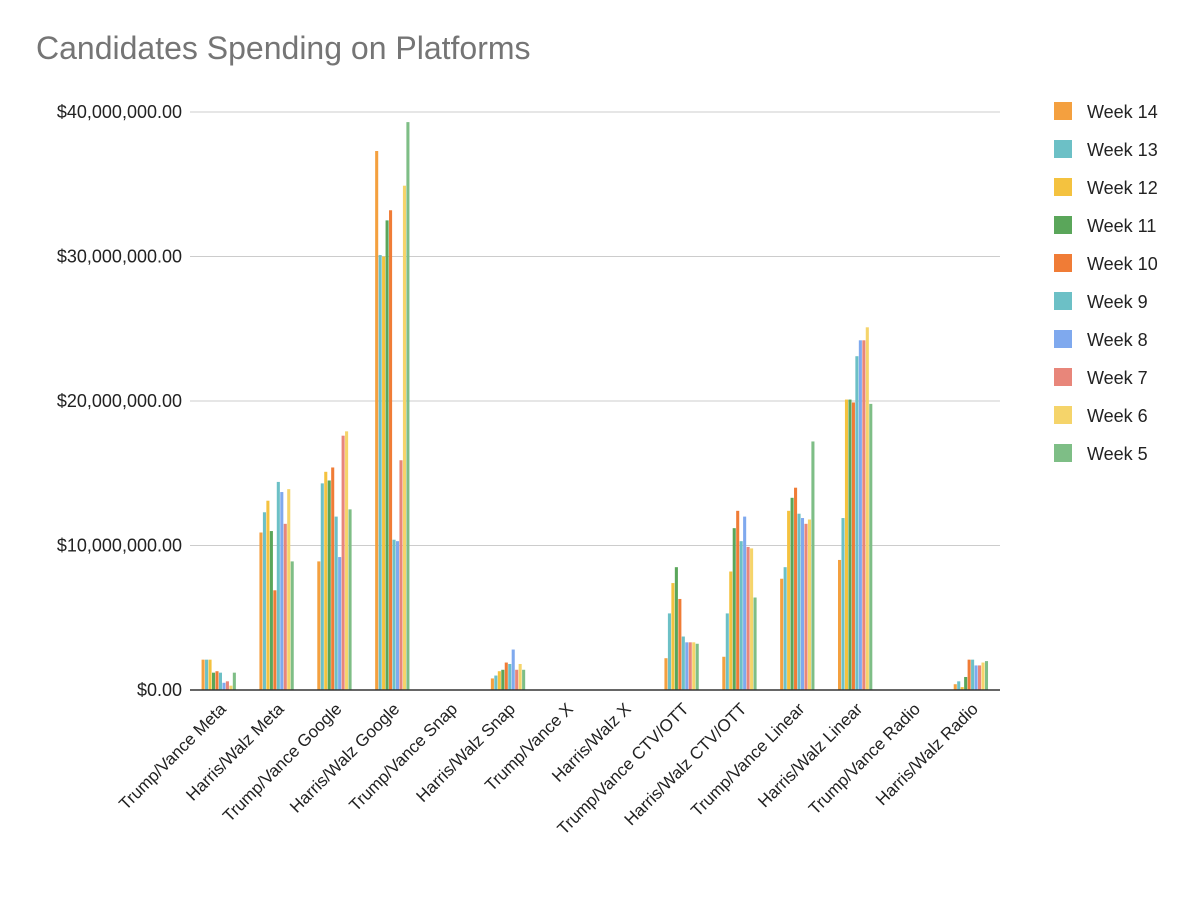 Image resolution: width=1200 pixels, height=902 pixels. Describe the element at coordinates (119, 257) in the screenshot. I see `y-tick-label: $30,000,000.00` at that location.